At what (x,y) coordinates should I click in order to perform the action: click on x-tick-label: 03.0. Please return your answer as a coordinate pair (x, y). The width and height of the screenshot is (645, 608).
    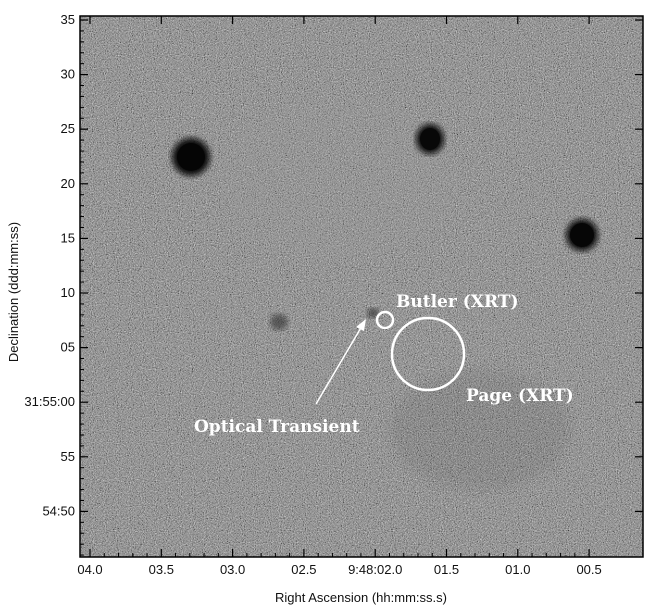
    Looking at the image, I should click on (232, 569).